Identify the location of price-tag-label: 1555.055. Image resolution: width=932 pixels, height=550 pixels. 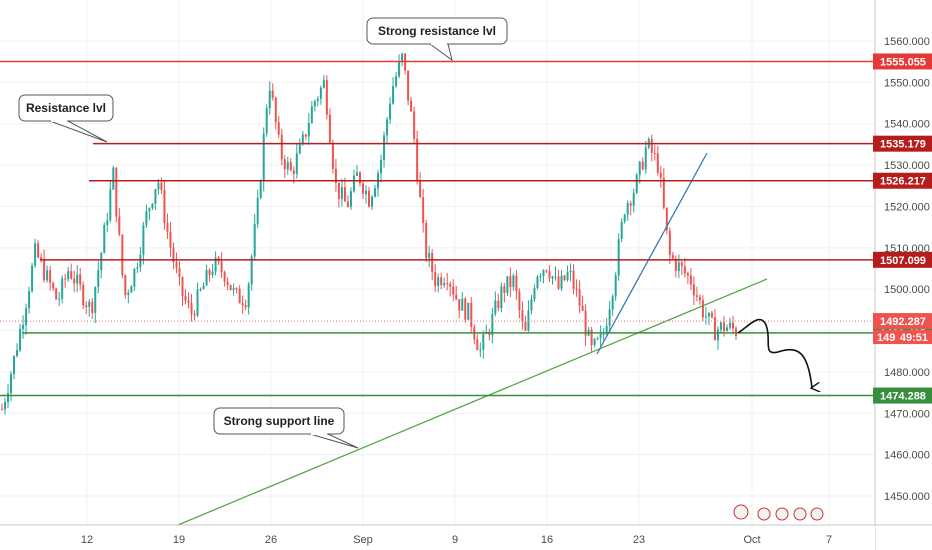
(903, 62).